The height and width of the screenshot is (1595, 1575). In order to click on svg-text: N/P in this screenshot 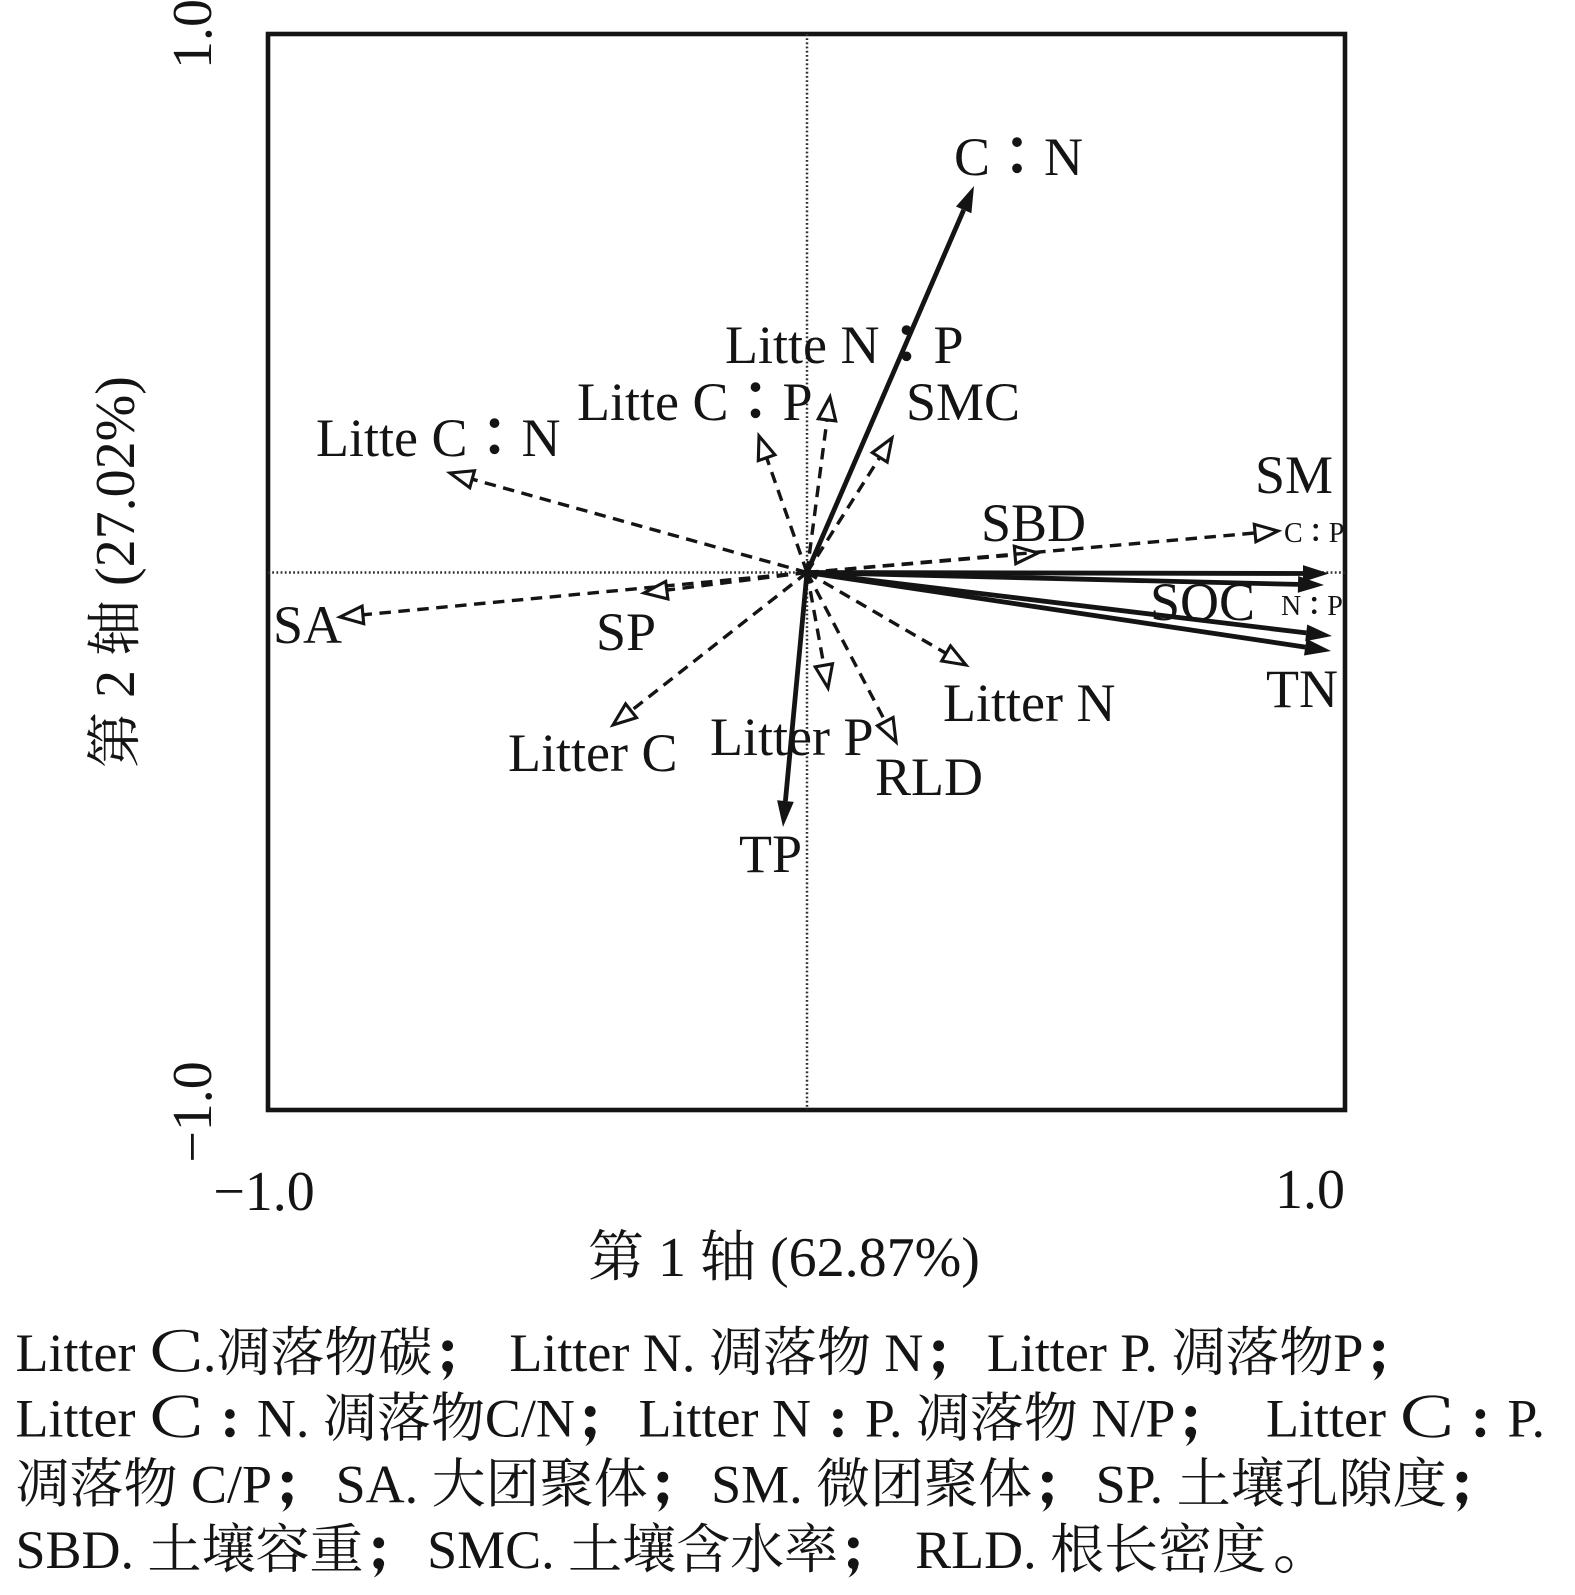, I will do `click(1127, 1419)`.